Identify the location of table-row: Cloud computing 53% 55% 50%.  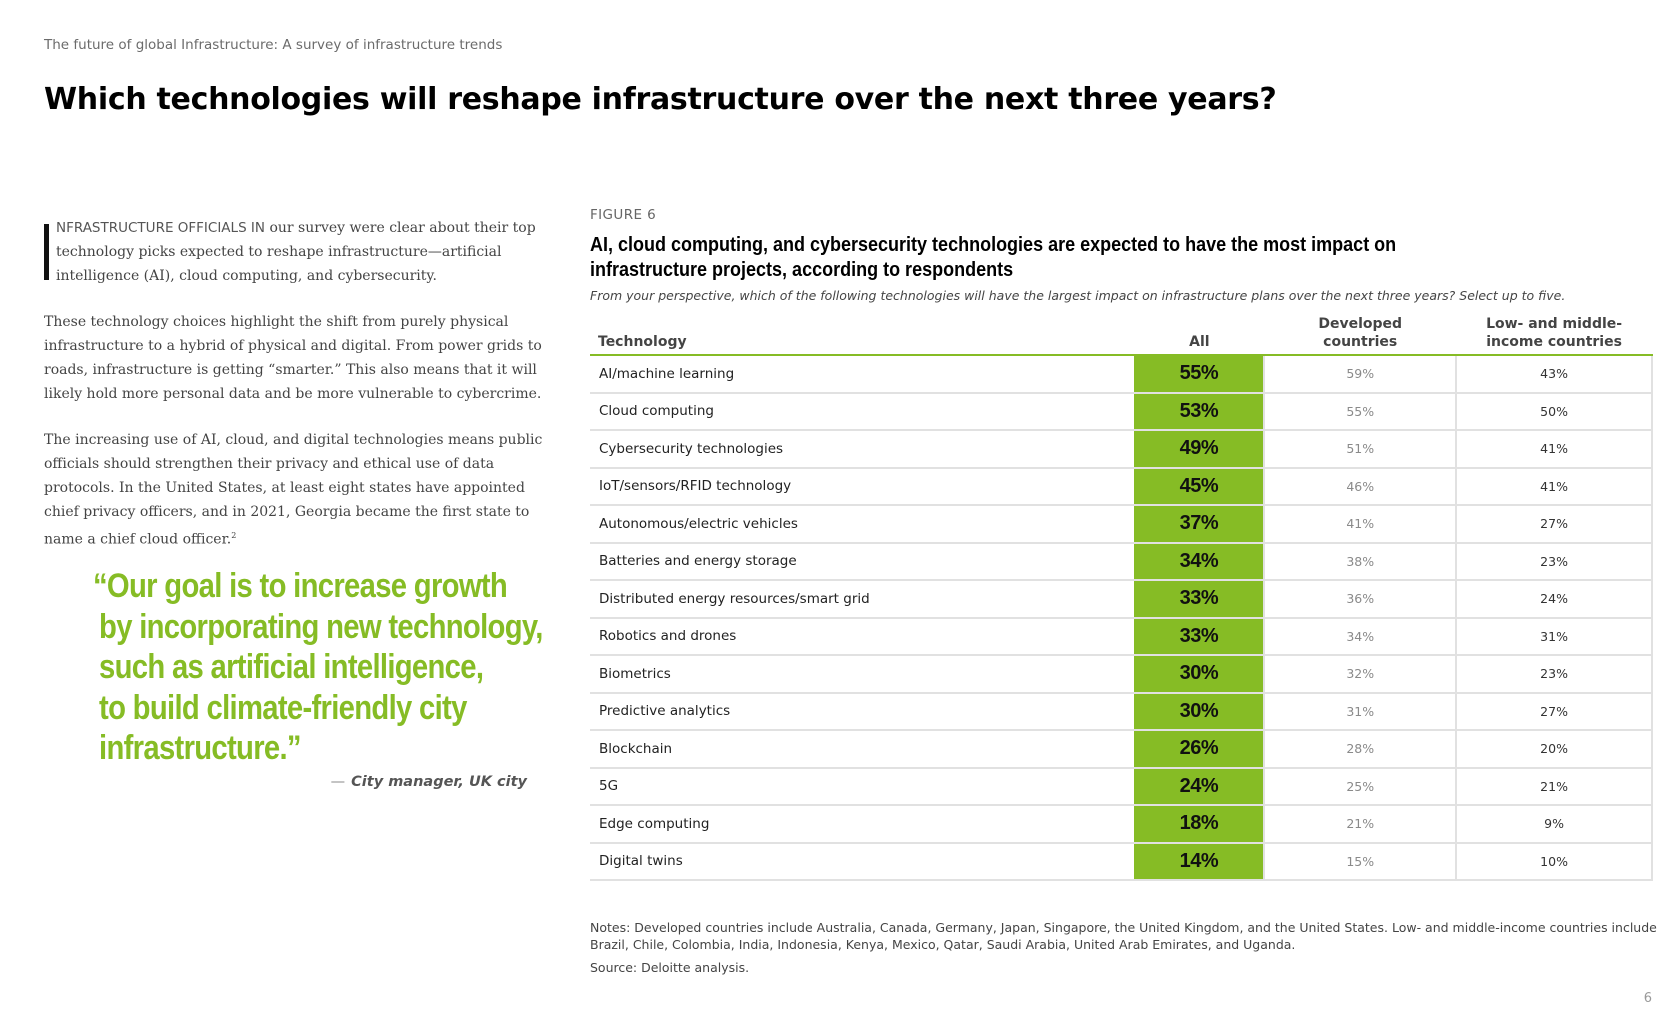
(1121, 411).